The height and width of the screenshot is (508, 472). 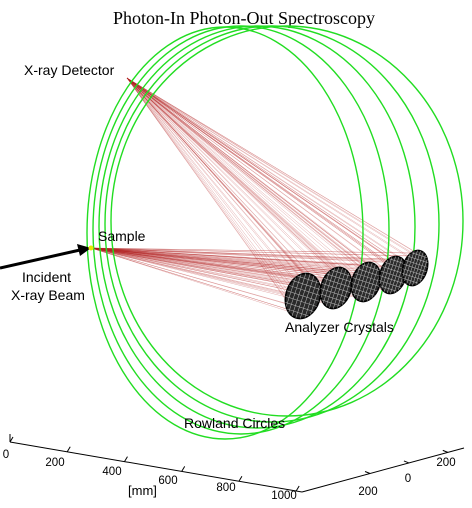 What do you see at coordinates (122, 236) in the screenshot?
I see `sample-label: Sample` at bounding box center [122, 236].